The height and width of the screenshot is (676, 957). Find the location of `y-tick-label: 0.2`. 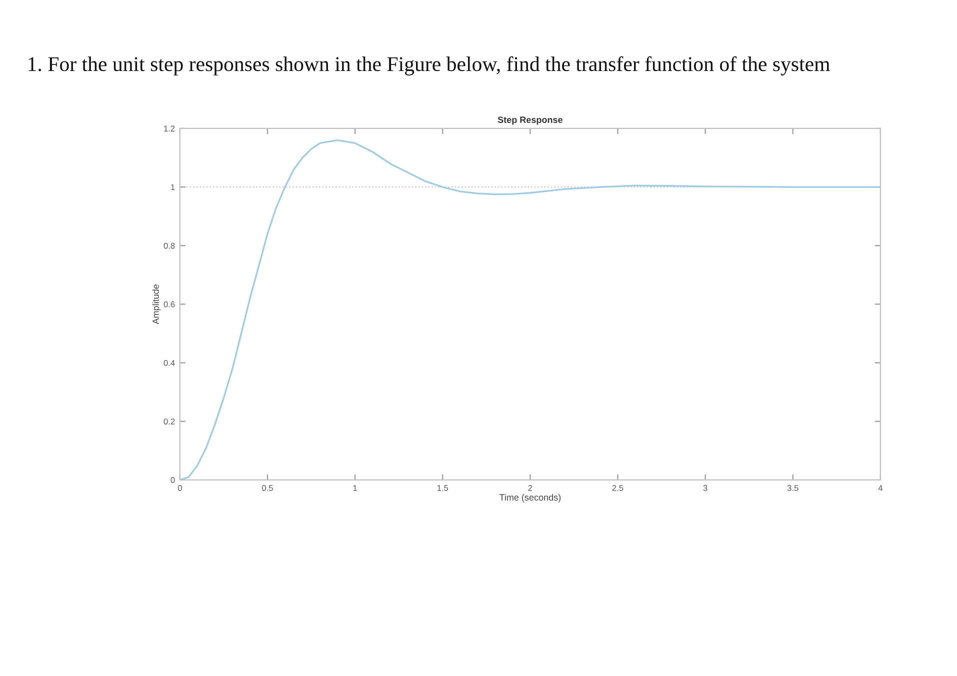

y-tick-label: 0.2 is located at coordinates (169, 421).